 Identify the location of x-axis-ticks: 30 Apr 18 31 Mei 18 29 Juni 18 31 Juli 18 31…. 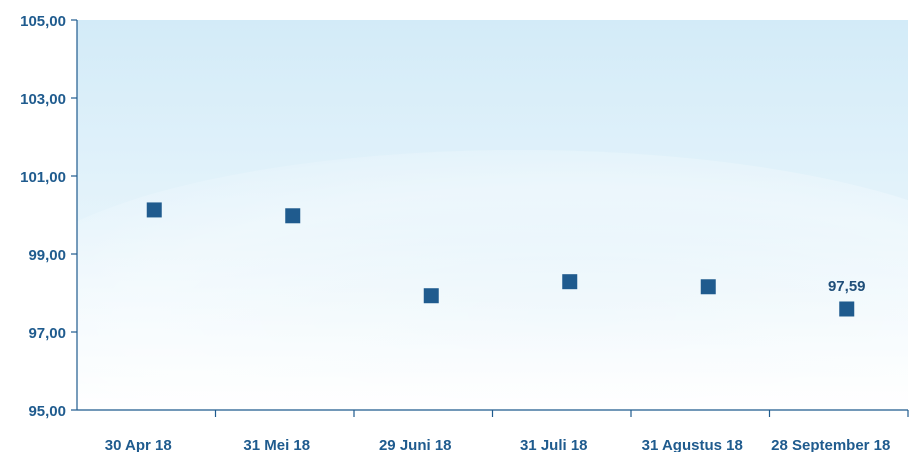
(507, 431).